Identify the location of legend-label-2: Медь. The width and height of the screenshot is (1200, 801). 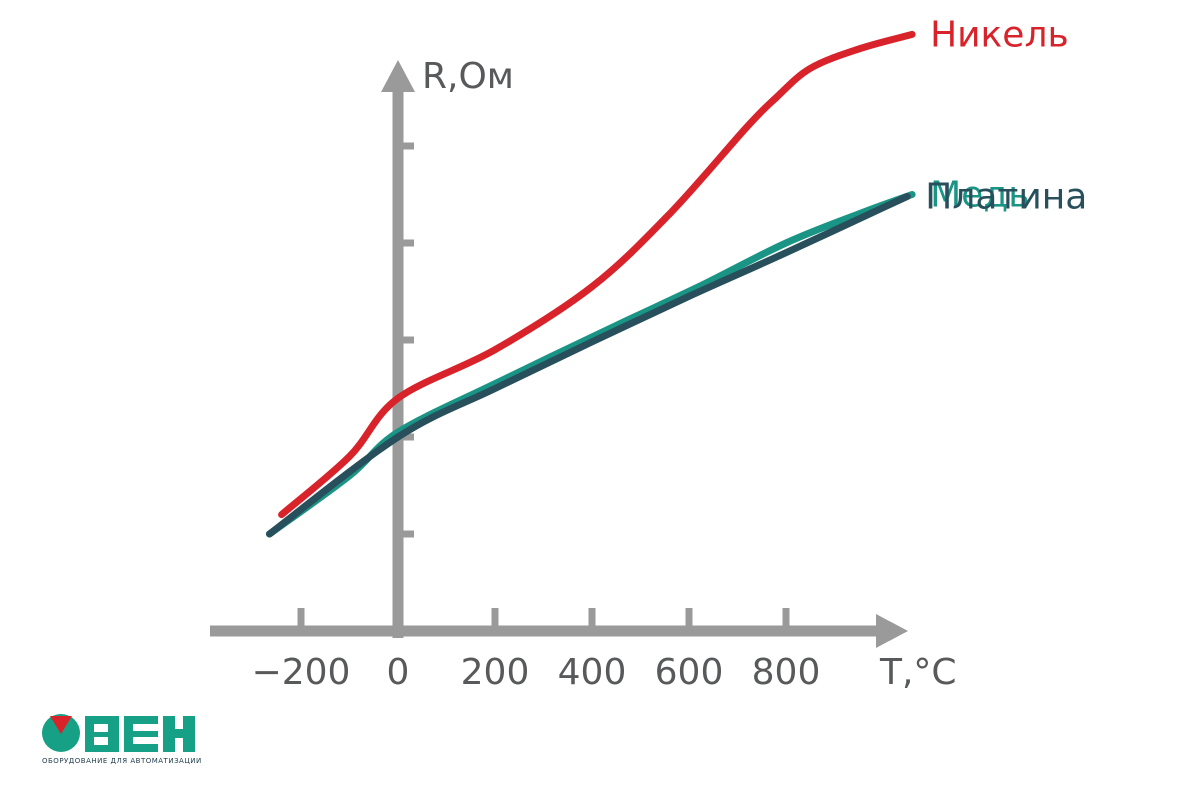
(979, 195).